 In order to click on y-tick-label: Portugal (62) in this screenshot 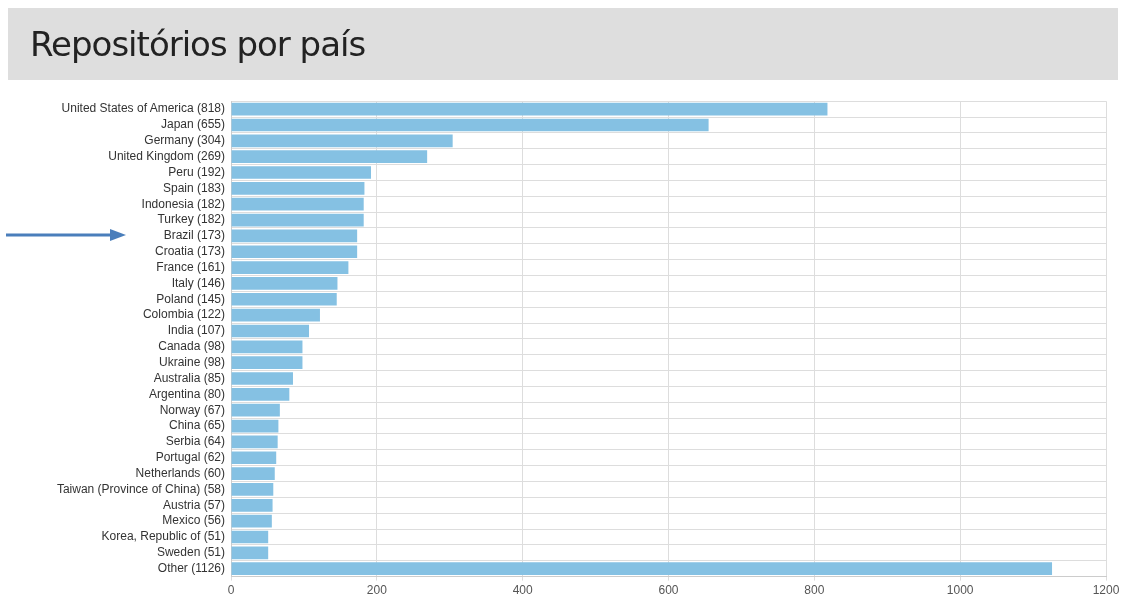, I will do `click(190, 457)`.